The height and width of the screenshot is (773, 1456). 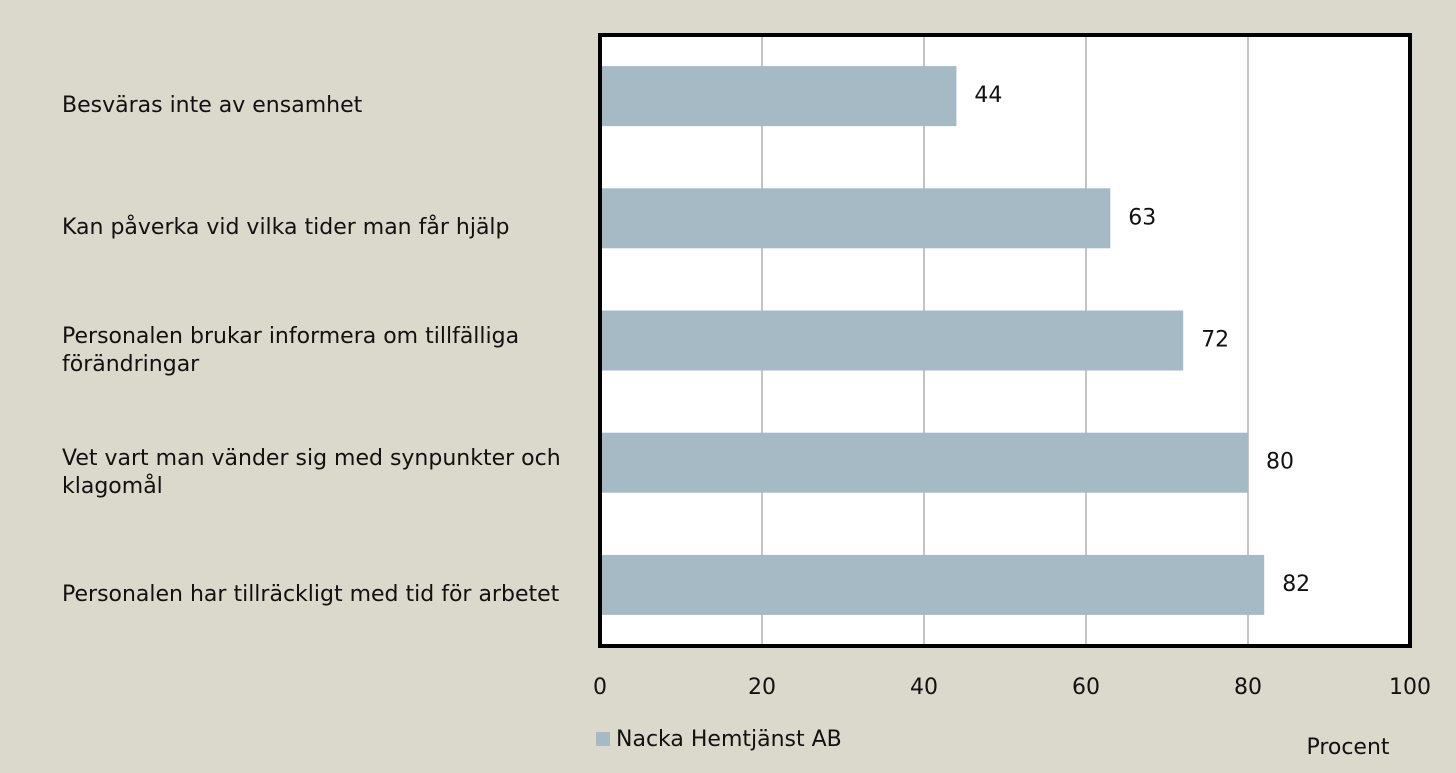 What do you see at coordinates (729, 739) in the screenshot?
I see `legend-label: Nacka Hemtjänst AB` at bounding box center [729, 739].